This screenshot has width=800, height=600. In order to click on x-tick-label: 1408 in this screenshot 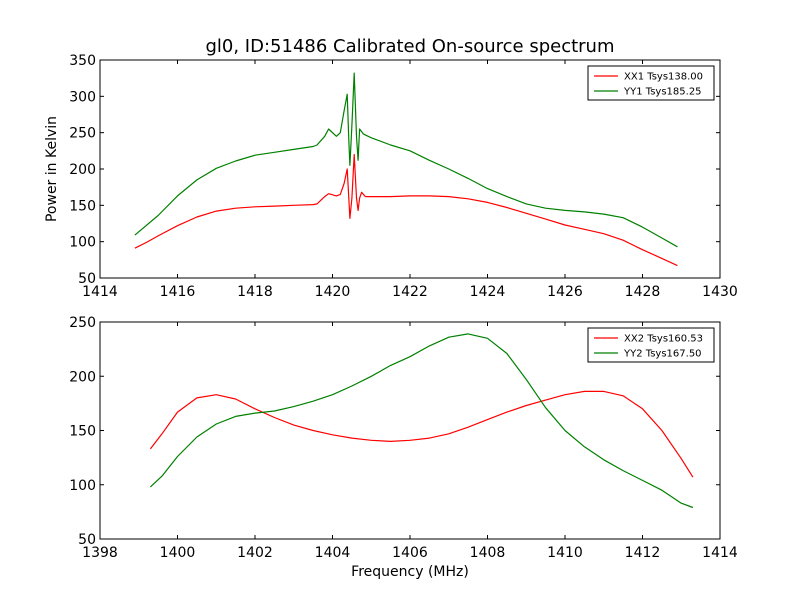, I will do `click(488, 553)`.